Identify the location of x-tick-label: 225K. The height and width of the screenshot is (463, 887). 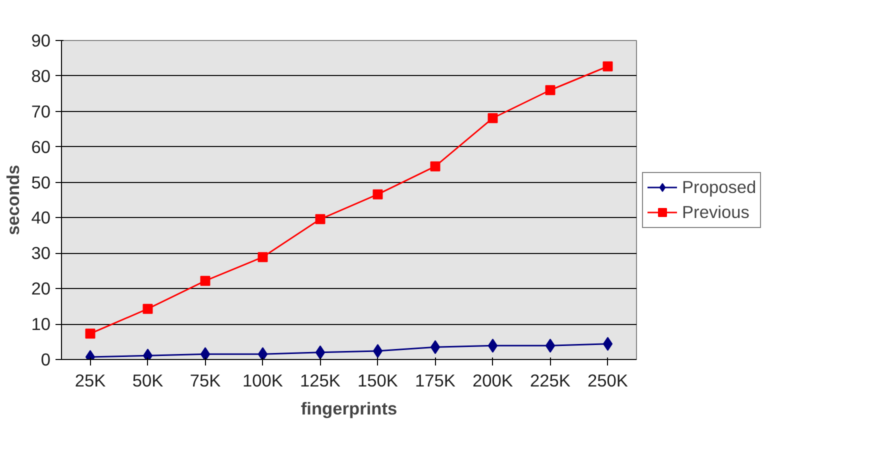
(550, 380).